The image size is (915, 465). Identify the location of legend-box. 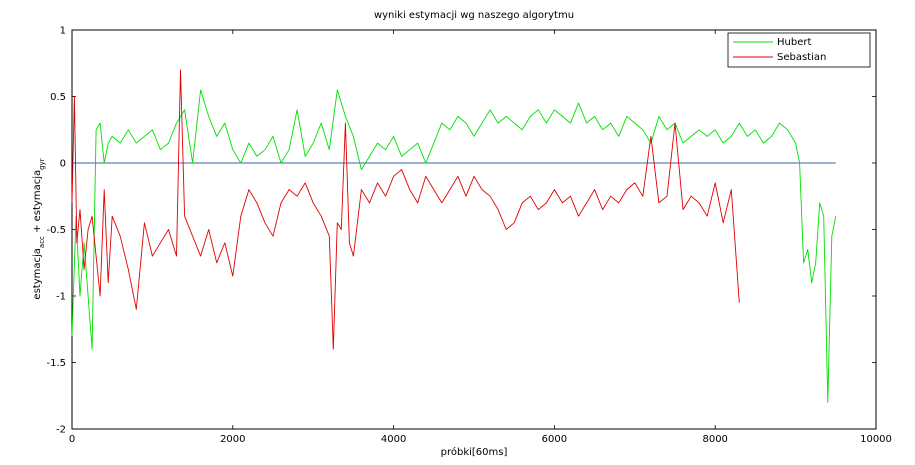
(799, 50).